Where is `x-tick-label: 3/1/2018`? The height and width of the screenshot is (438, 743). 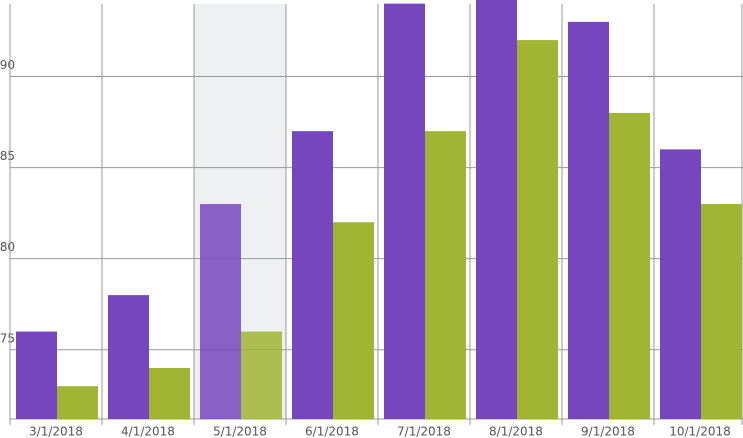
x-tick-label: 3/1/2018 is located at coordinates (56, 431).